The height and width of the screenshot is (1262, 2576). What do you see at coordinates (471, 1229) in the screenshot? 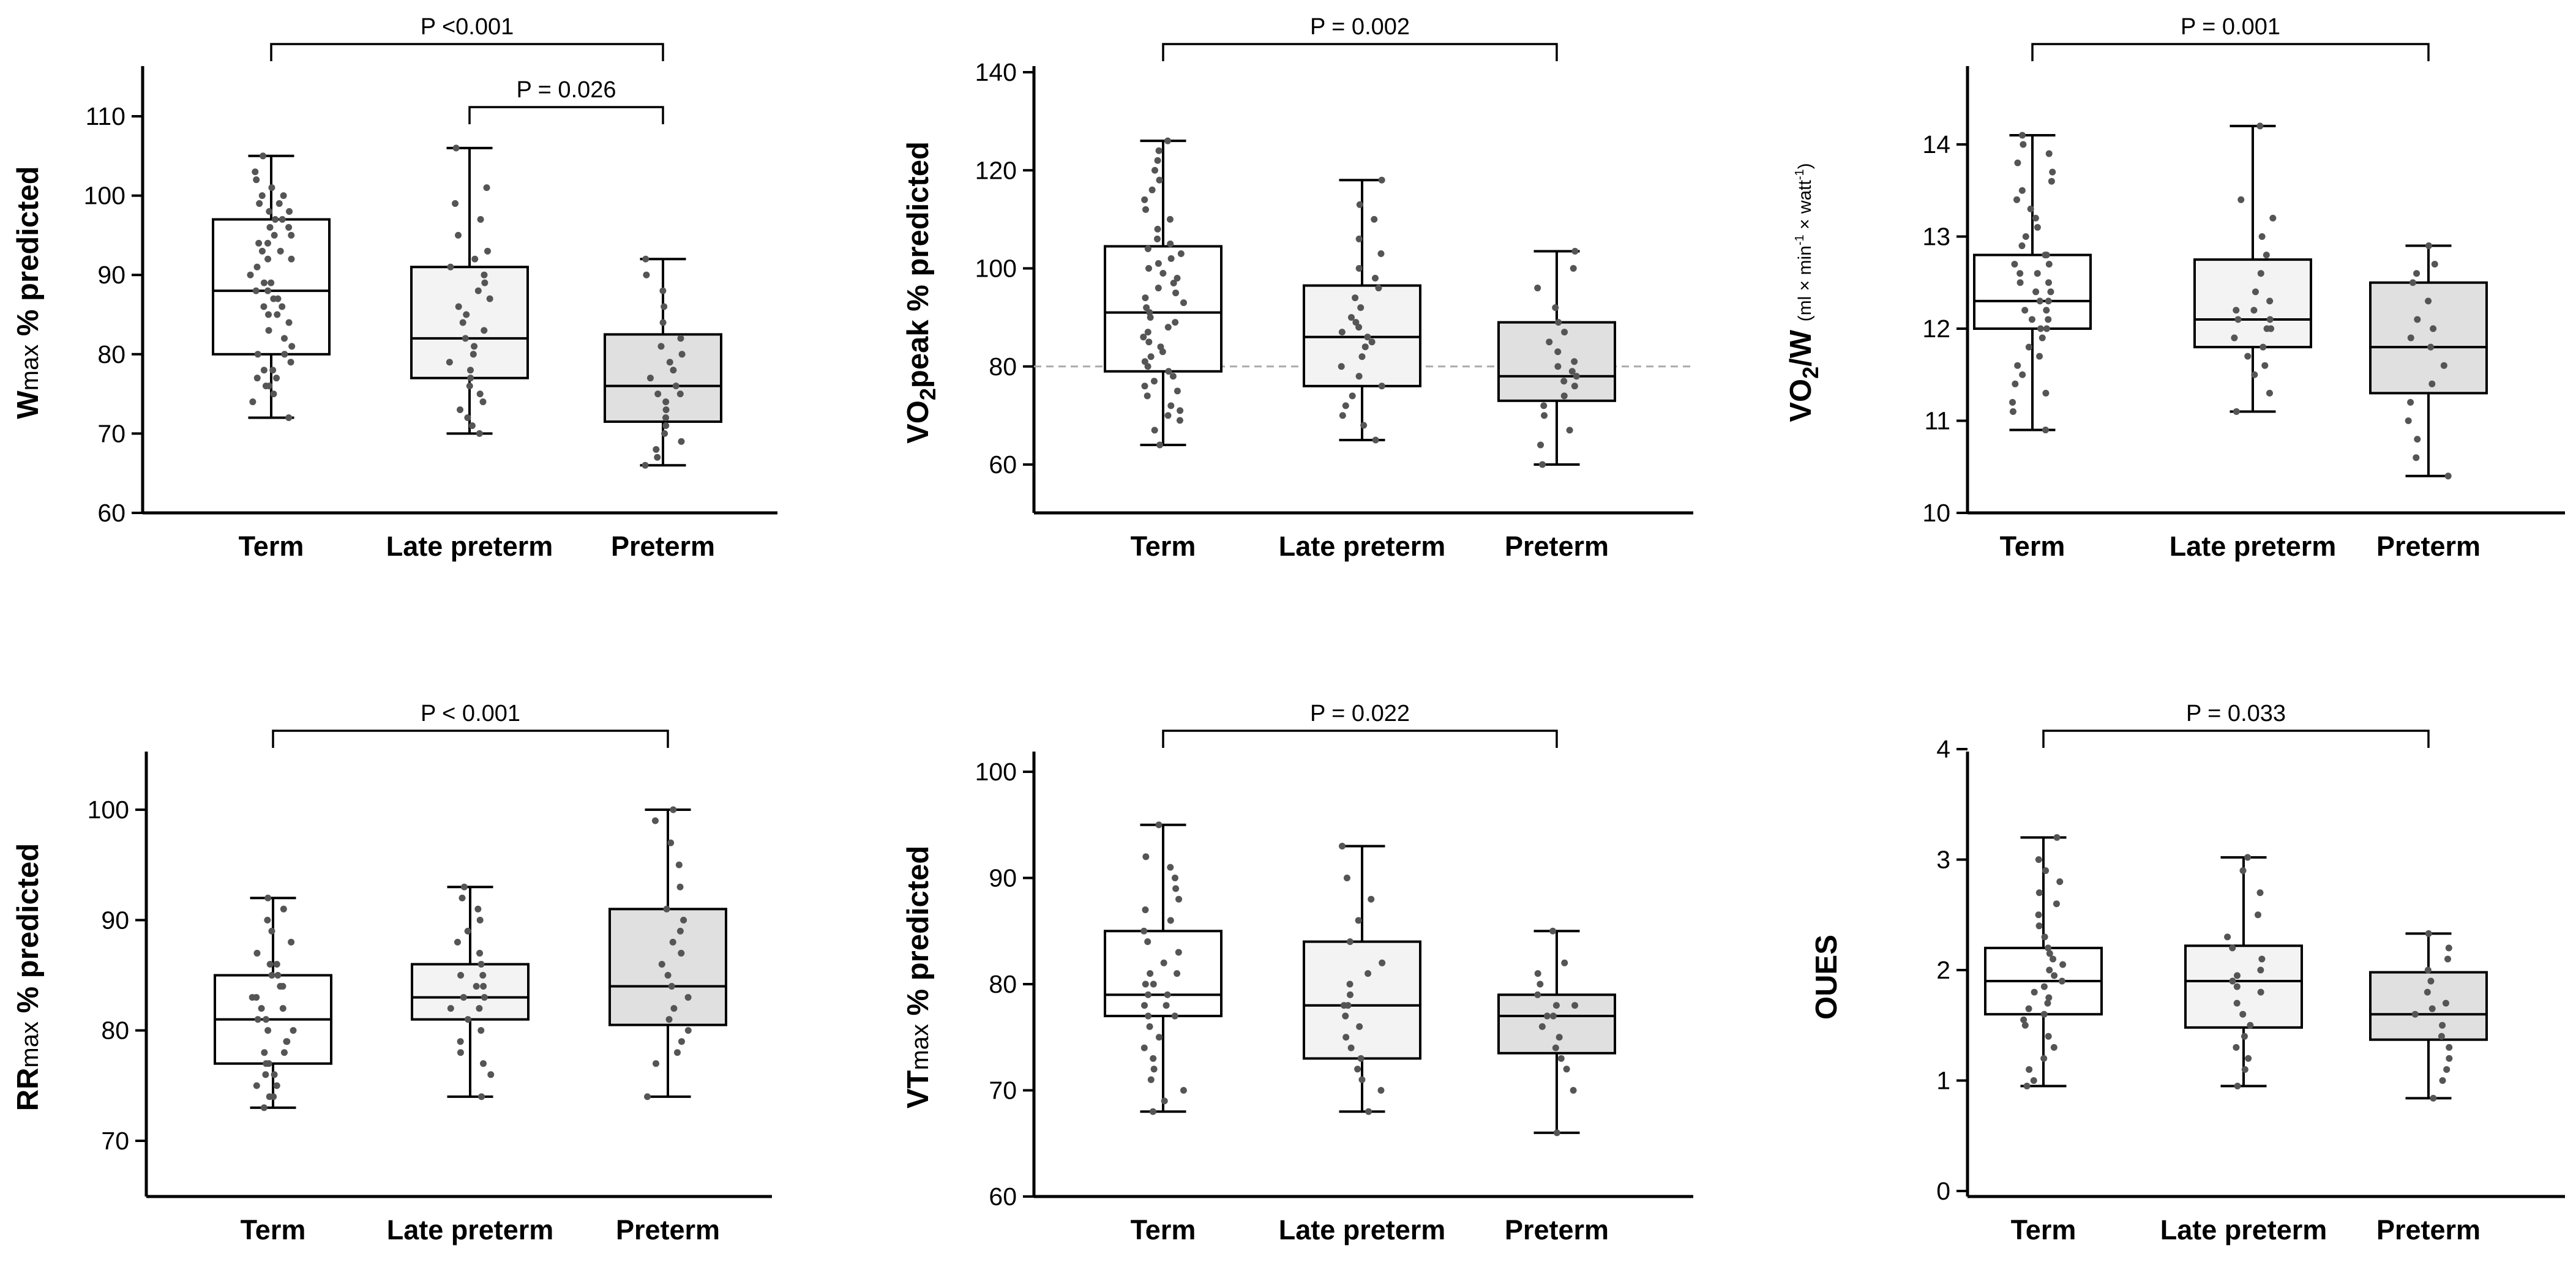
I see `x-category-label: Late preterm` at bounding box center [471, 1229].